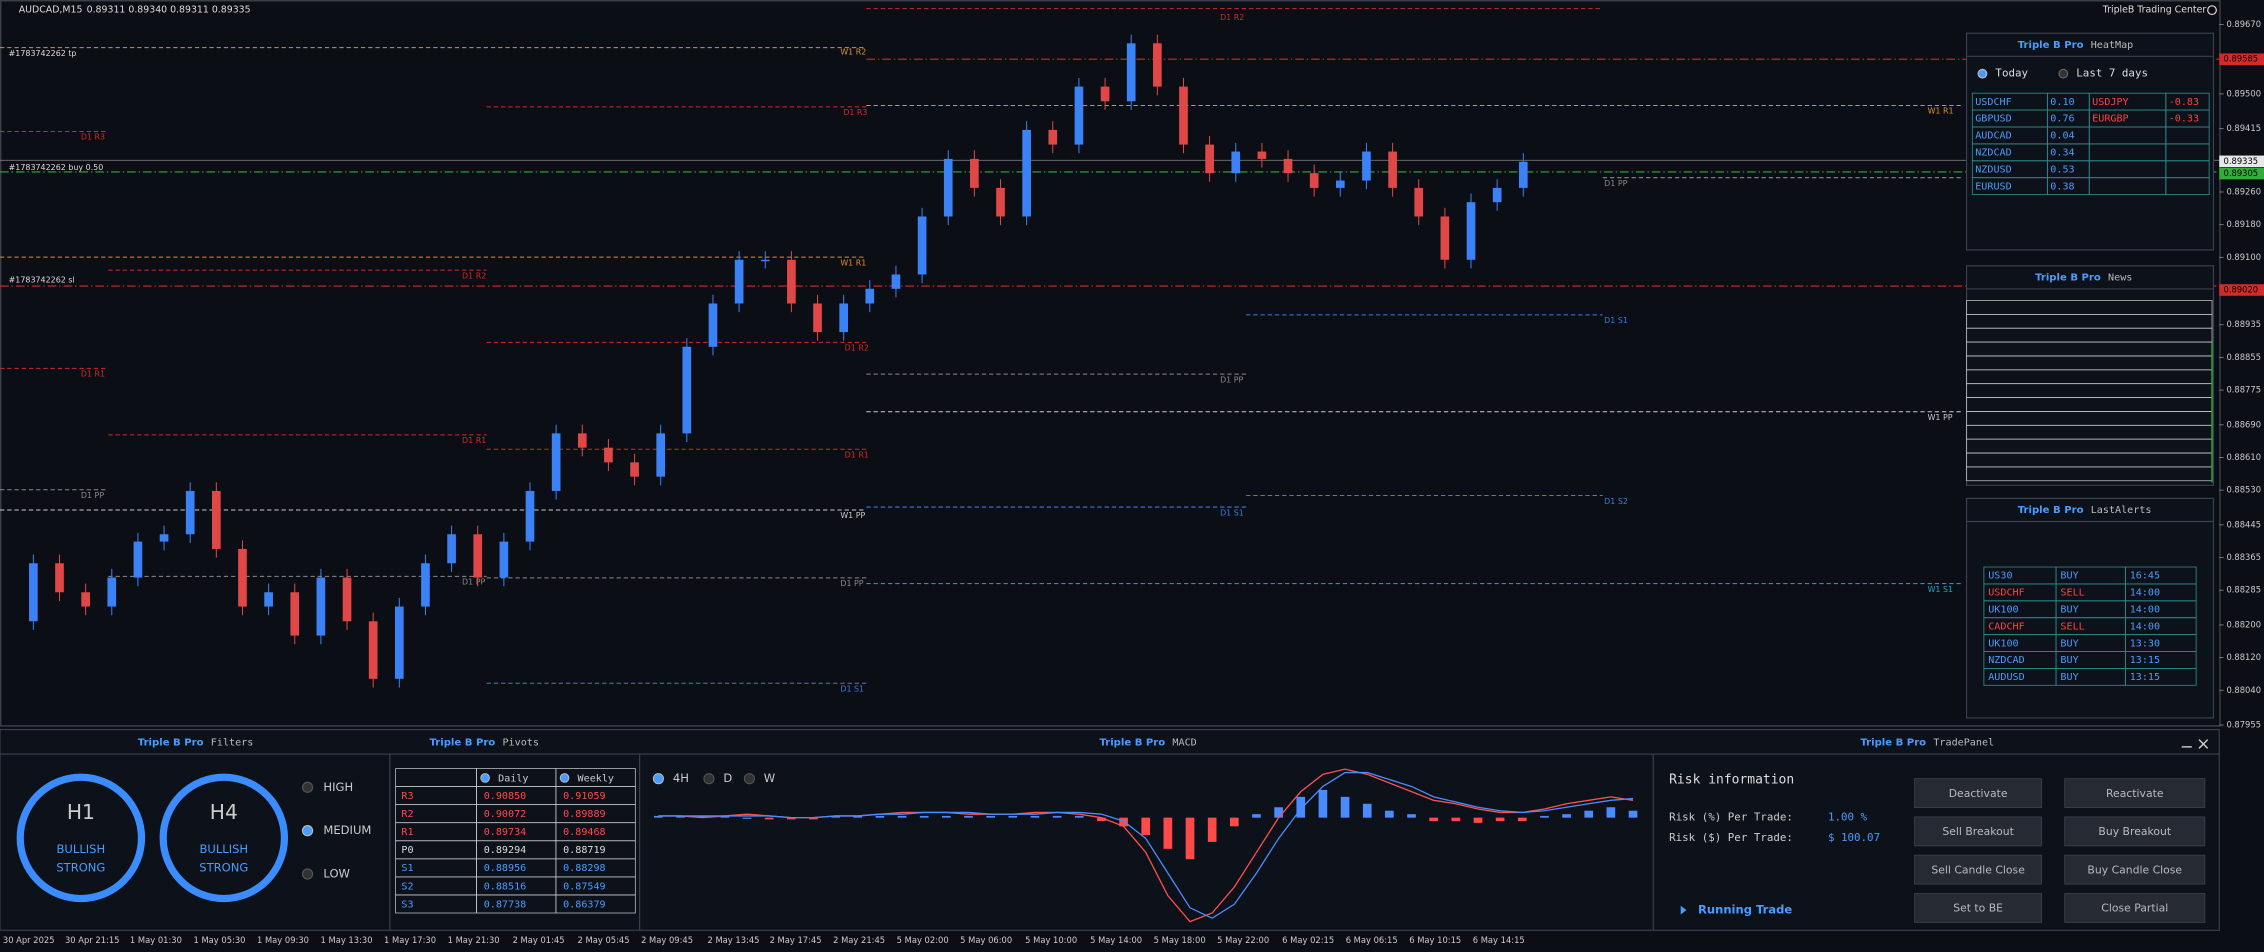  Describe the element at coordinates (223, 849) in the screenshot. I see `gauge-trend: BULLISH` at that location.